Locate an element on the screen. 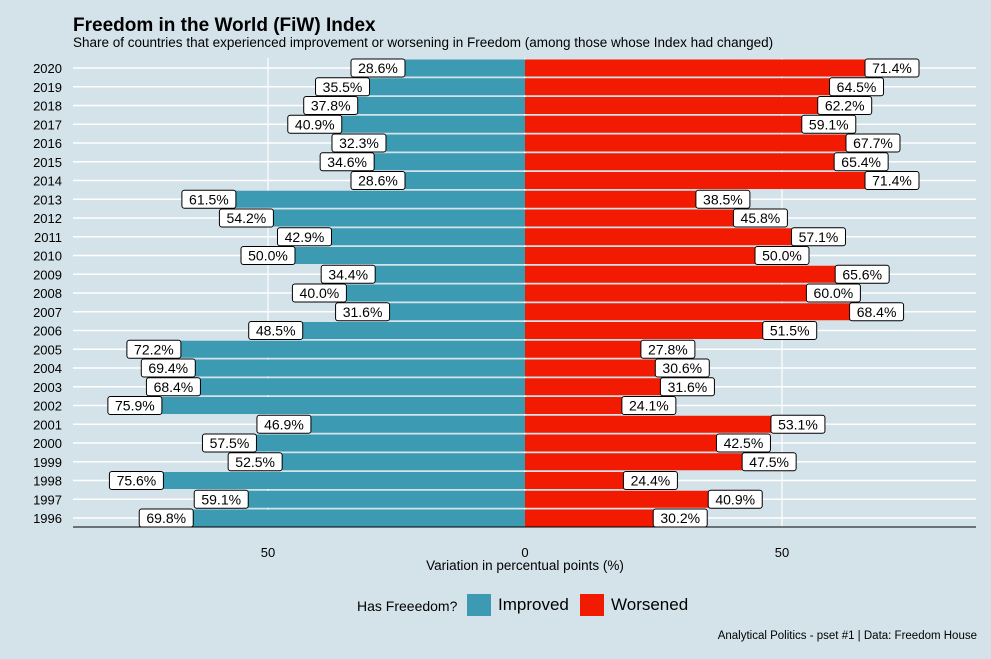 This screenshot has height=659, width=991. svg-text: 34.4% is located at coordinates (348, 274).